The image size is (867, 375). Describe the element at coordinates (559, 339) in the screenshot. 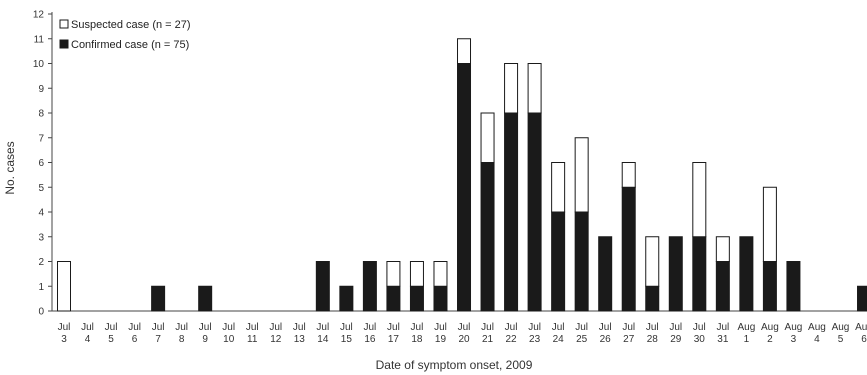

I see `x-tick-label-day: 24` at that location.